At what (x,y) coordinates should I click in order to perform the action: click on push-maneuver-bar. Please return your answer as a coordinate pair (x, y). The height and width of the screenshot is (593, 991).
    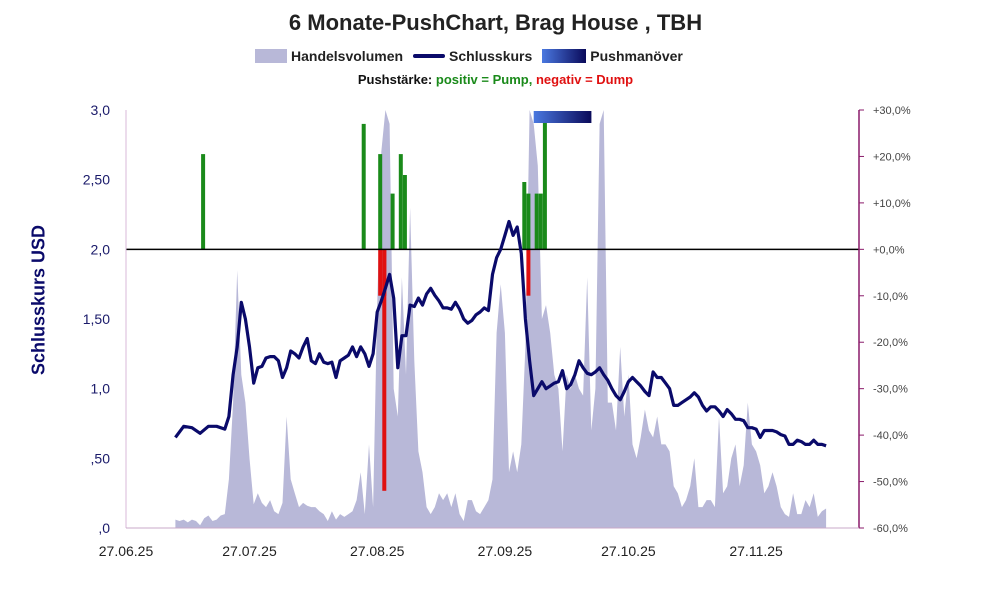
    Looking at the image, I should click on (562, 117).